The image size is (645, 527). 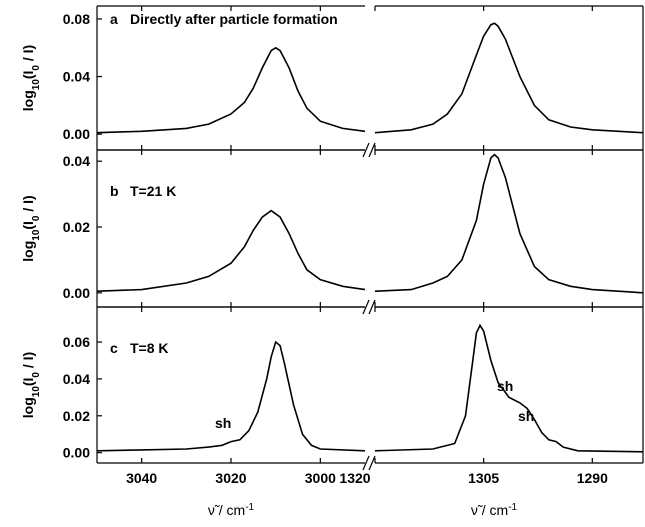 I want to click on panel-label: c, so click(x=114, y=348).